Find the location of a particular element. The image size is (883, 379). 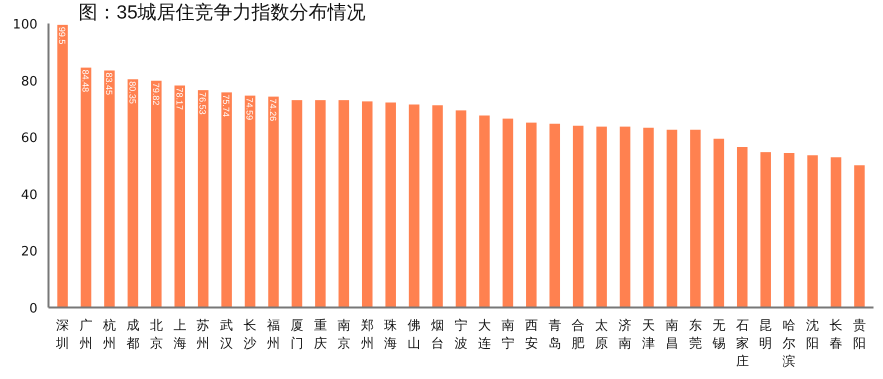

x-tick-label: 贵阳 is located at coordinates (859, 335).